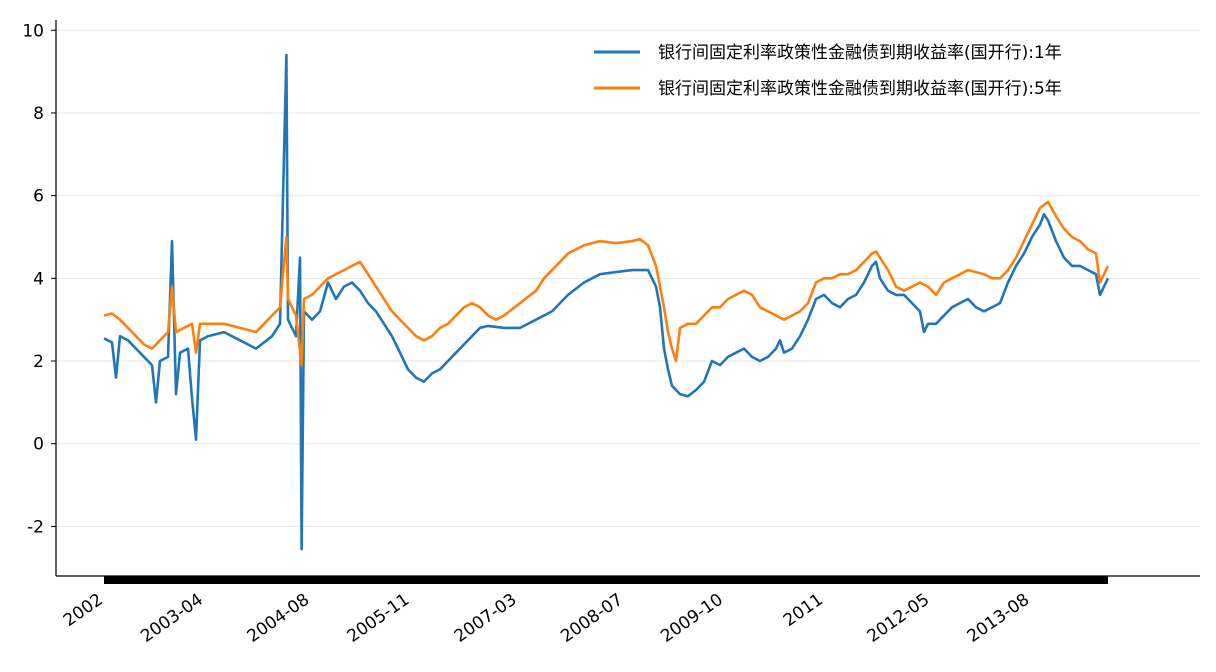 The height and width of the screenshot is (672, 1216). I want to click on x-tick-label: 2005-11, so click(379, 618).